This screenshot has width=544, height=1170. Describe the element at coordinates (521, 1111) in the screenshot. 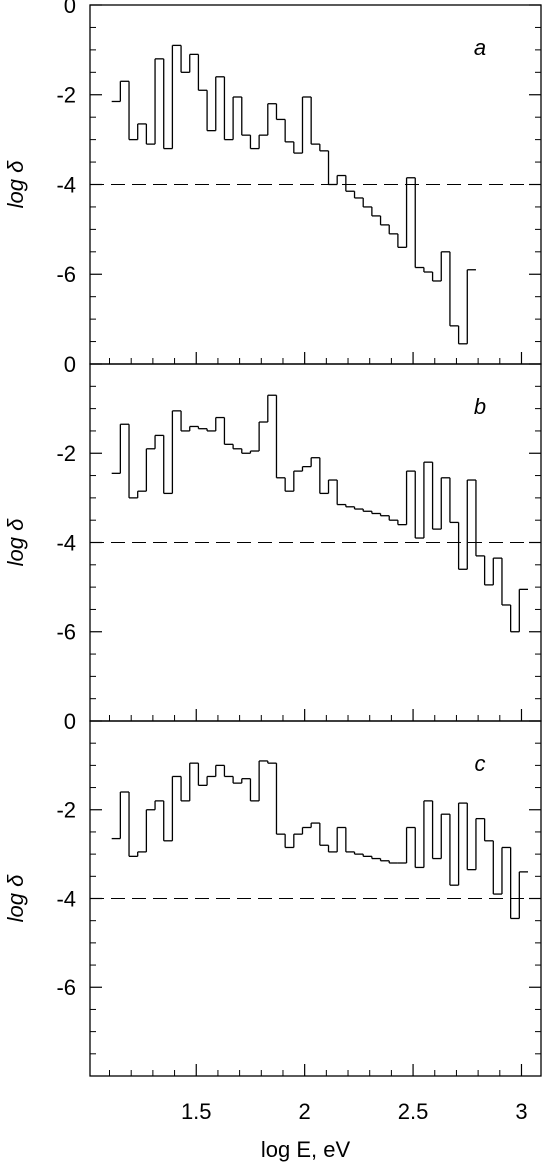

I see `x-tick-label: 3` at that location.